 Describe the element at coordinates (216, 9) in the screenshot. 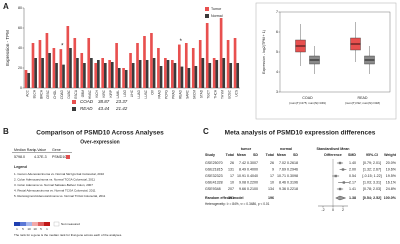

I see `legend-label: Tumor` at that location.